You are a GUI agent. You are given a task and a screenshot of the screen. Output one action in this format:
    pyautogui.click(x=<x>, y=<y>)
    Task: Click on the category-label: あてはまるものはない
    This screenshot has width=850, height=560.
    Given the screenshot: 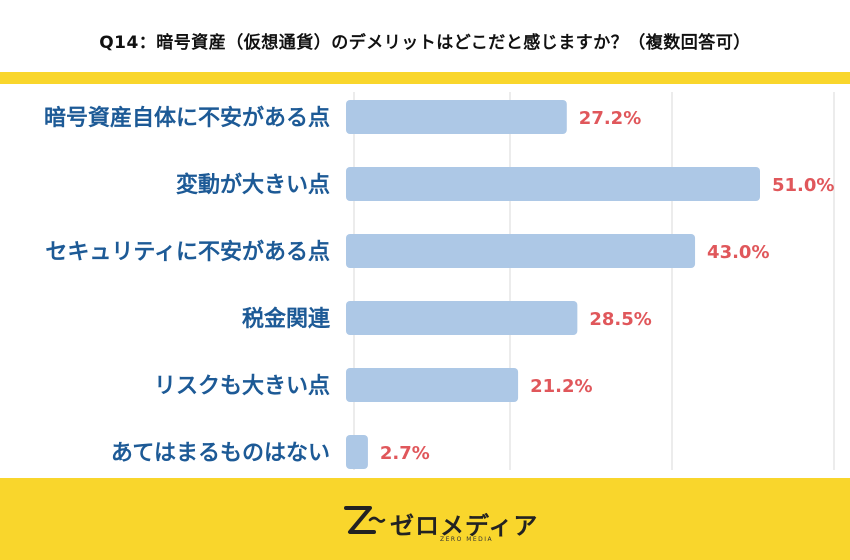 What is the action you would take?
    pyautogui.click(x=220, y=453)
    